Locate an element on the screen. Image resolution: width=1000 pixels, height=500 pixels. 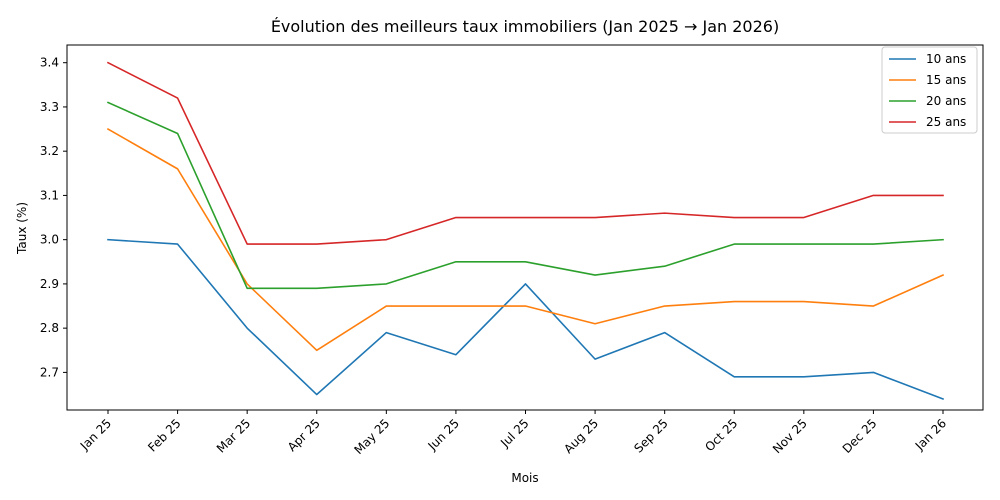
y-tick-label: 3.3 is located at coordinates (49, 107).